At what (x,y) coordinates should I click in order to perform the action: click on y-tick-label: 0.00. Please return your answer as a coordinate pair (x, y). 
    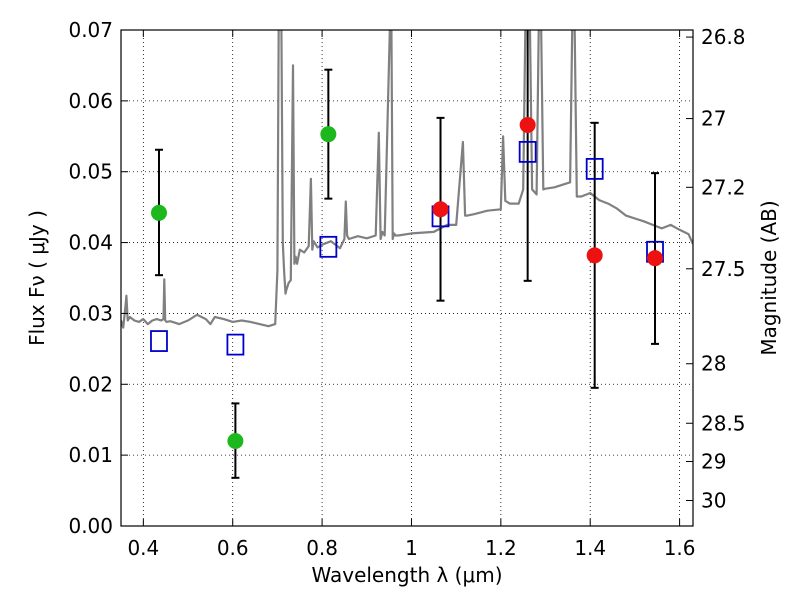
    Looking at the image, I should click on (90, 526).